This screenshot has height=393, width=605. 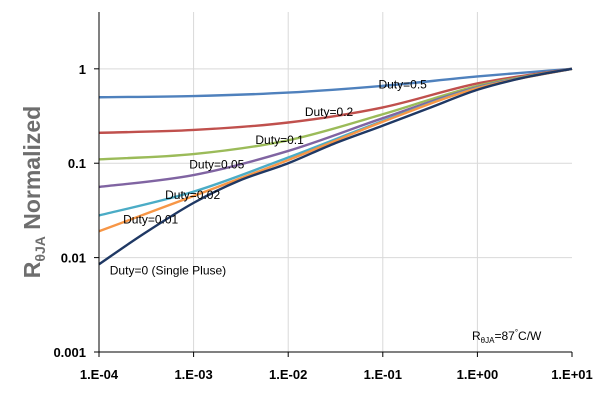 What do you see at coordinates (99, 374) in the screenshot?
I see `x-tick-label: 1.E-04` at bounding box center [99, 374].